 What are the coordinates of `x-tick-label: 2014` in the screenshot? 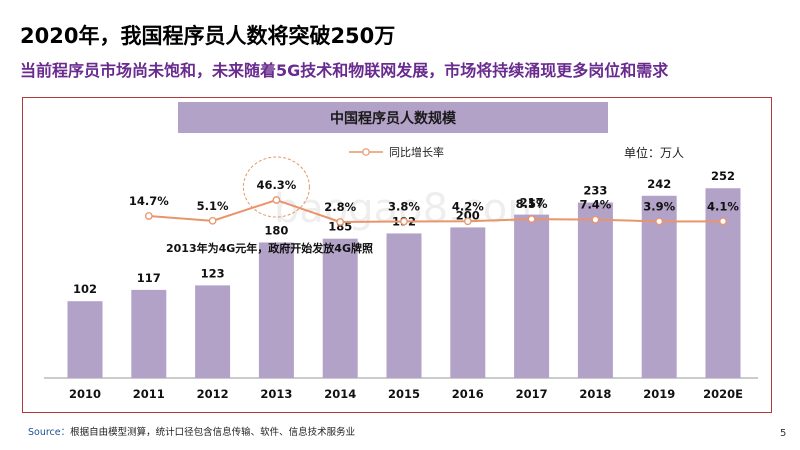 It's located at (340, 394).